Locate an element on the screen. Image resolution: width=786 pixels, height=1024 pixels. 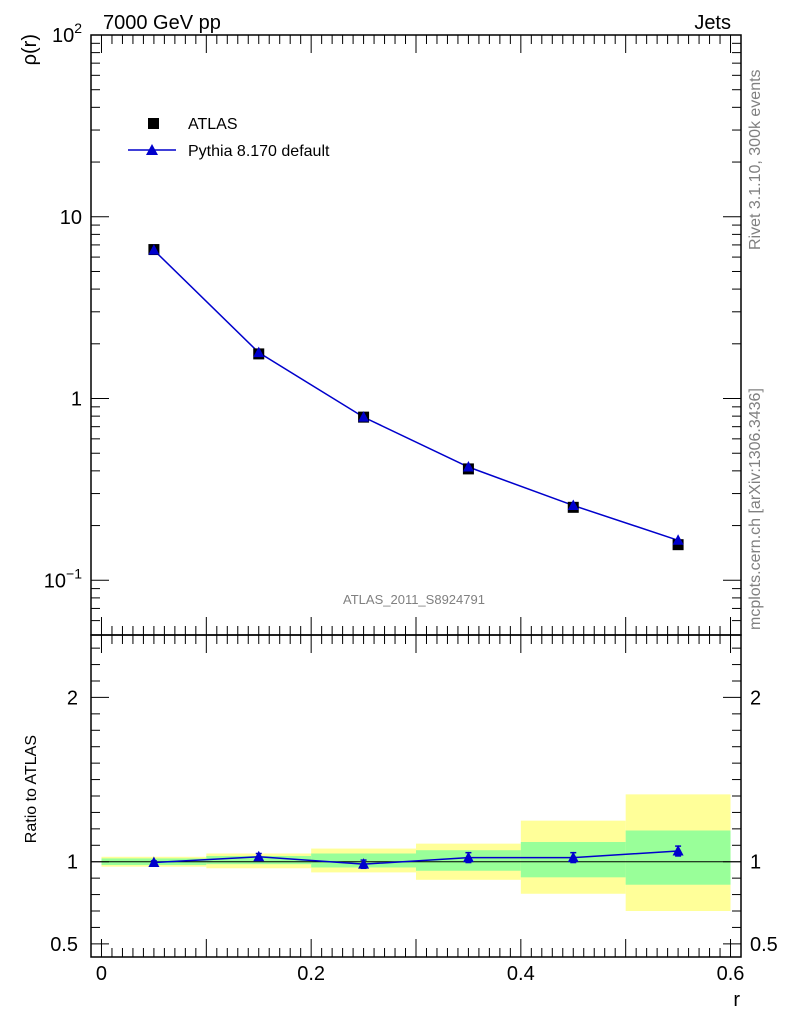
ratio-y-tick-label-right: 0.5 is located at coordinates (764, 945).